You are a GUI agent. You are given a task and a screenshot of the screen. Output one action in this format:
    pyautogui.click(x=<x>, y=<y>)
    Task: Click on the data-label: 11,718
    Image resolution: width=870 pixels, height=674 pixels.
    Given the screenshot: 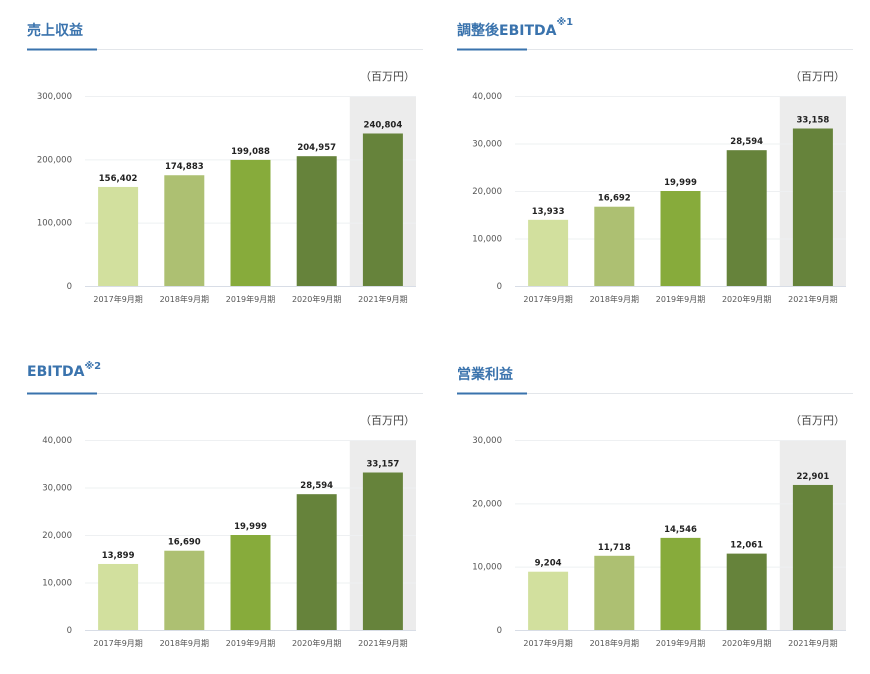 What is the action you would take?
    pyautogui.click(x=614, y=548)
    